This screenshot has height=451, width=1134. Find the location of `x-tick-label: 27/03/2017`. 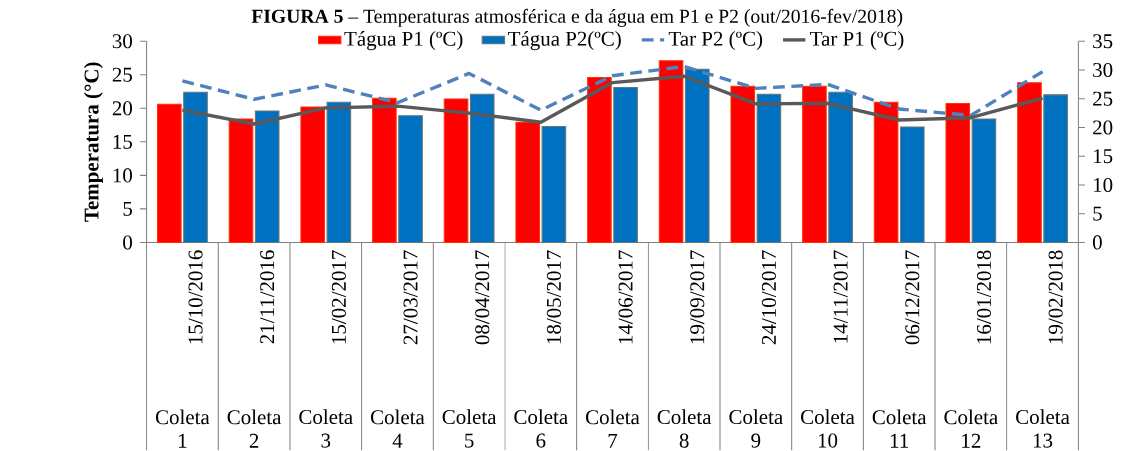

x-tick-label: 27/03/2017 is located at coordinates (410, 297).